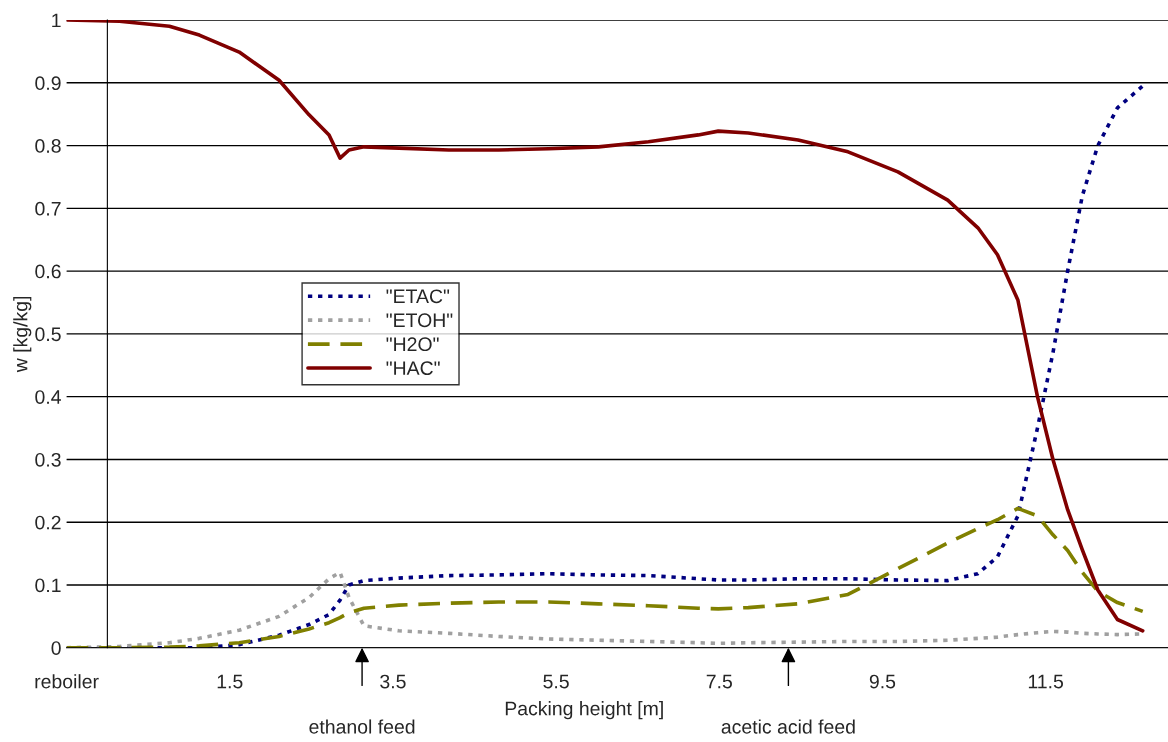  What do you see at coordinates (1046, 681) in the screenshot?
I see `x-tick-label: 11.5` at bounding box center [1046, 681].